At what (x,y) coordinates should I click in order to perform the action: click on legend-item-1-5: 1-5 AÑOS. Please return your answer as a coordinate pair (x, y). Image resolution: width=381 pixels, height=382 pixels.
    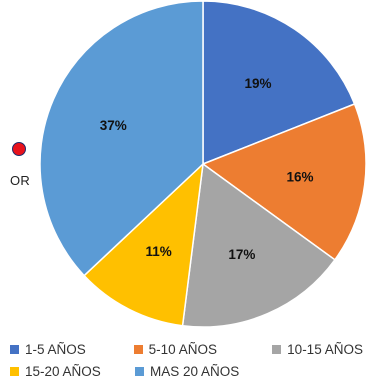
    Looking at the image, I should click on (72, 349).